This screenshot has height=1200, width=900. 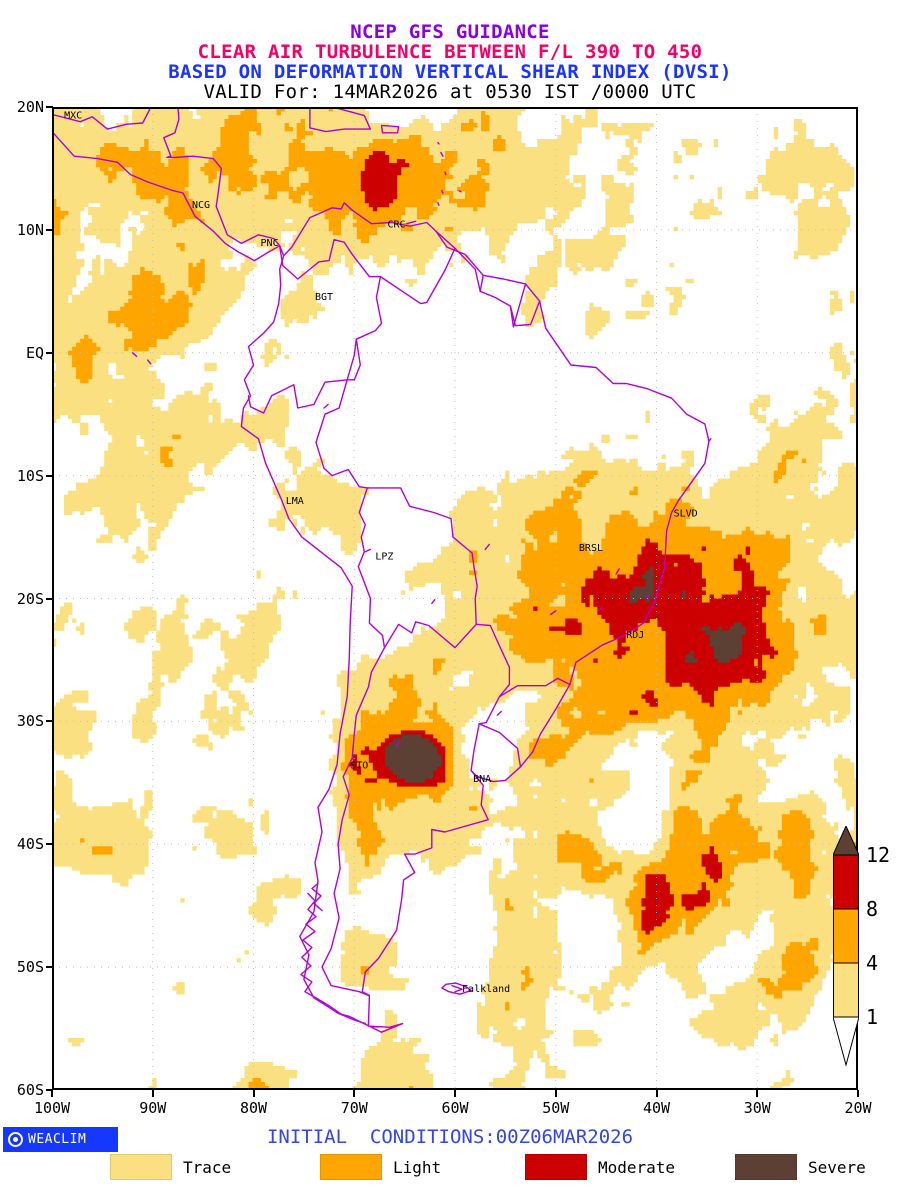 What do you see at coordinates (30, 967) in the screenshot?
I see `y-axis-label-50S: 50S` at bounding box center [30, 967].